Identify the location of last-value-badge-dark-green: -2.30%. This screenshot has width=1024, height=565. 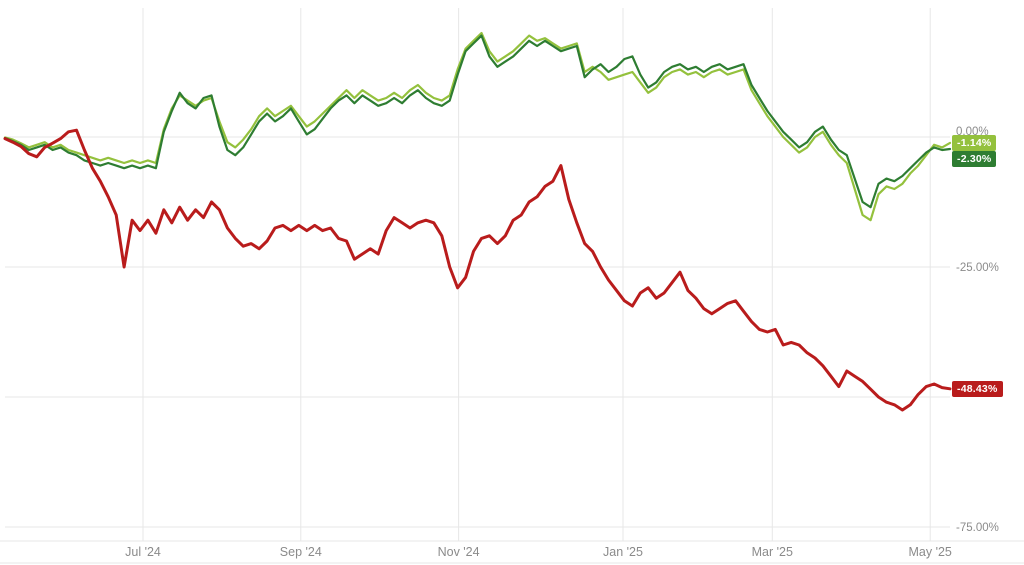
(974, 159).